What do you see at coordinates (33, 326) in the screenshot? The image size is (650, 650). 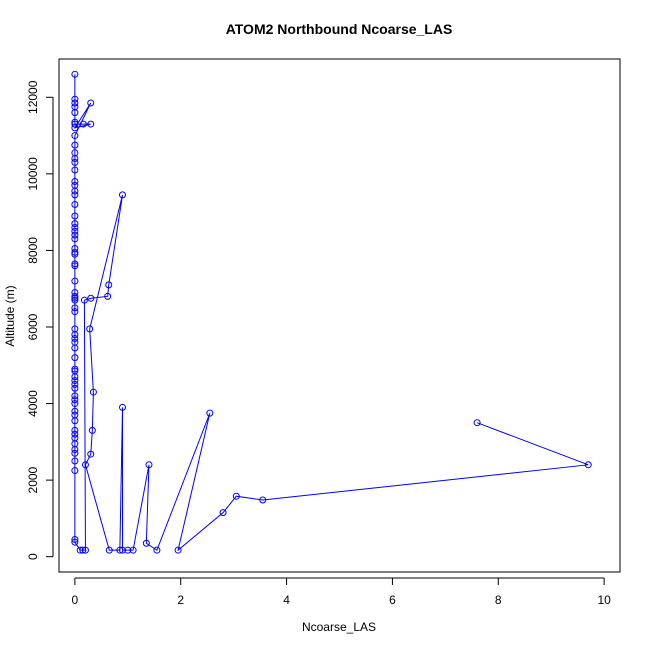 I see `y-tick-label: 6000` at bounding box center [33, 326].